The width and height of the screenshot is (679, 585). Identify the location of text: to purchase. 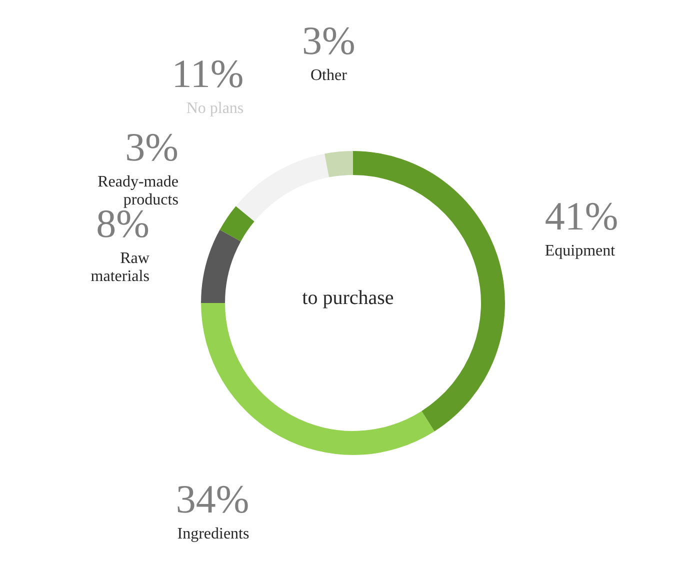
(348, 298).